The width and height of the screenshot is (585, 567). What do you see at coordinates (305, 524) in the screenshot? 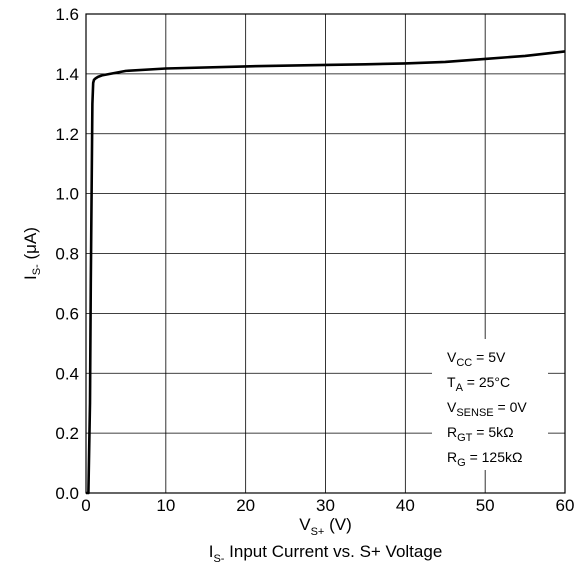
I see `x-axis-label-main: V` at bounding box center [305, 524].